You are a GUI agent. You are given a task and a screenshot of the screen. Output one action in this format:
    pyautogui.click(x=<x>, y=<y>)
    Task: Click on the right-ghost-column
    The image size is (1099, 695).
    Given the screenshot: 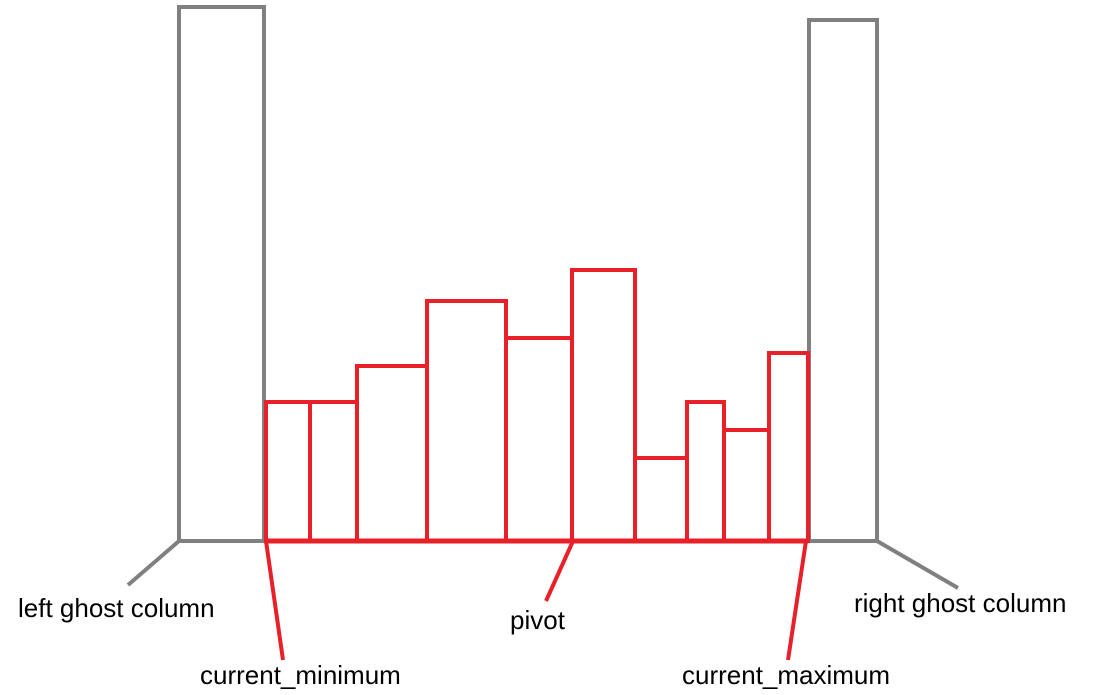 What is the action you would take?
    pyautogui.click(x=843, y=280)
    